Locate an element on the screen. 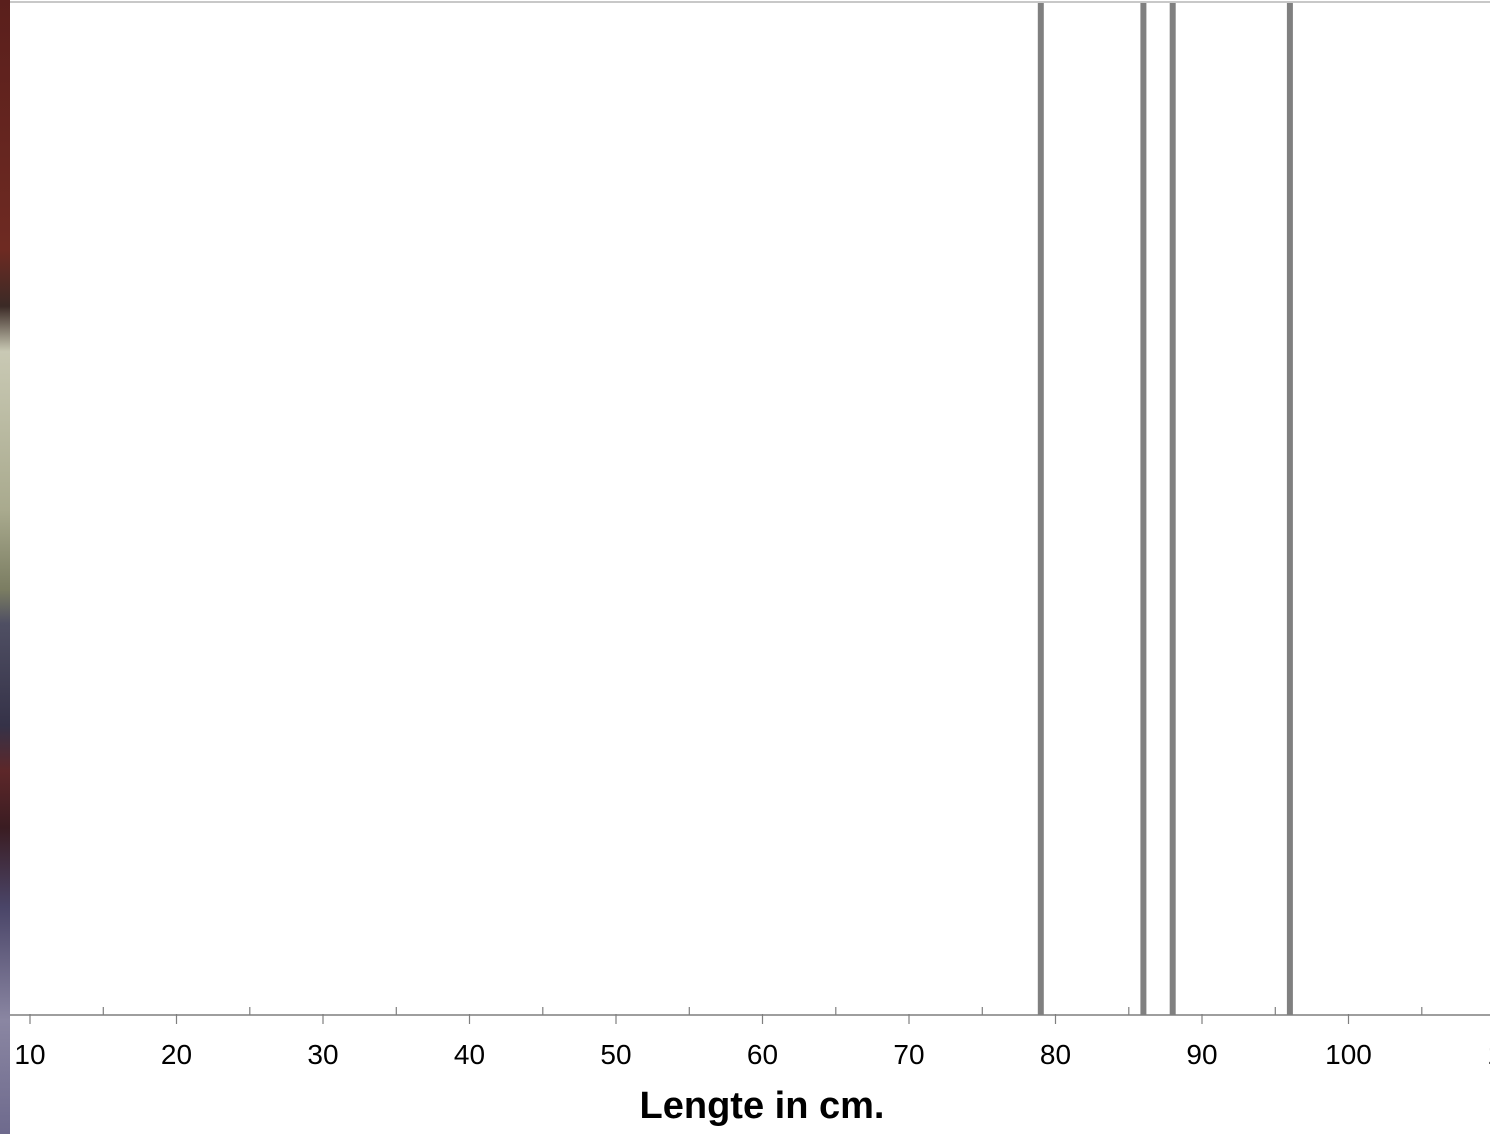  background-photo-strip is located at coordinates (5, 567).